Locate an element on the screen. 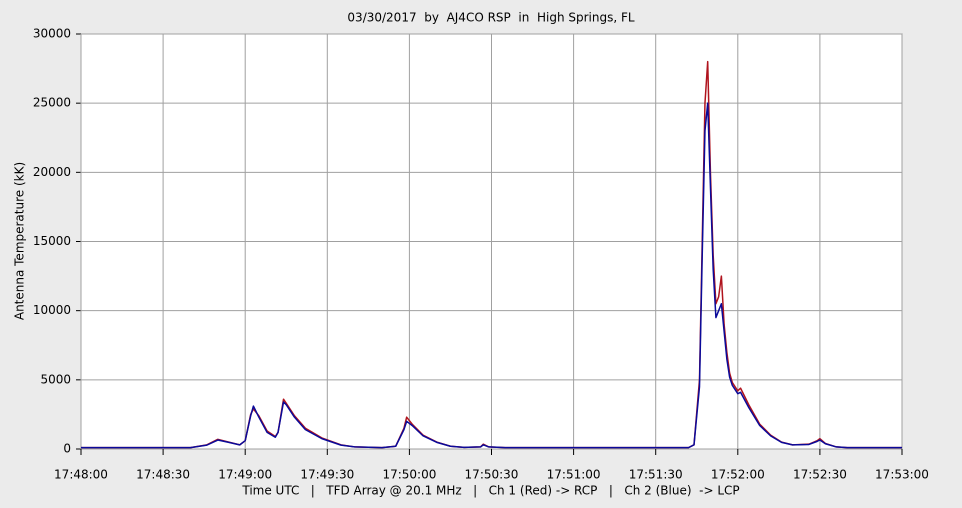 The image size is (962, 508). x-tick-label: 17:50:30 is located at coordinates (492, 475).